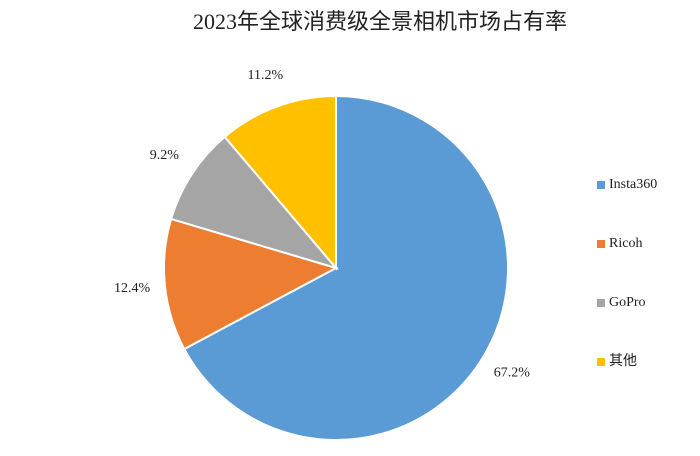 The image size is (700, 456). What do you see at coordinates (380, 21) in the screenshot?
I see `chart-title: 2023年全球消费级全景相机市场占有率` at bounding box center [380, 21].